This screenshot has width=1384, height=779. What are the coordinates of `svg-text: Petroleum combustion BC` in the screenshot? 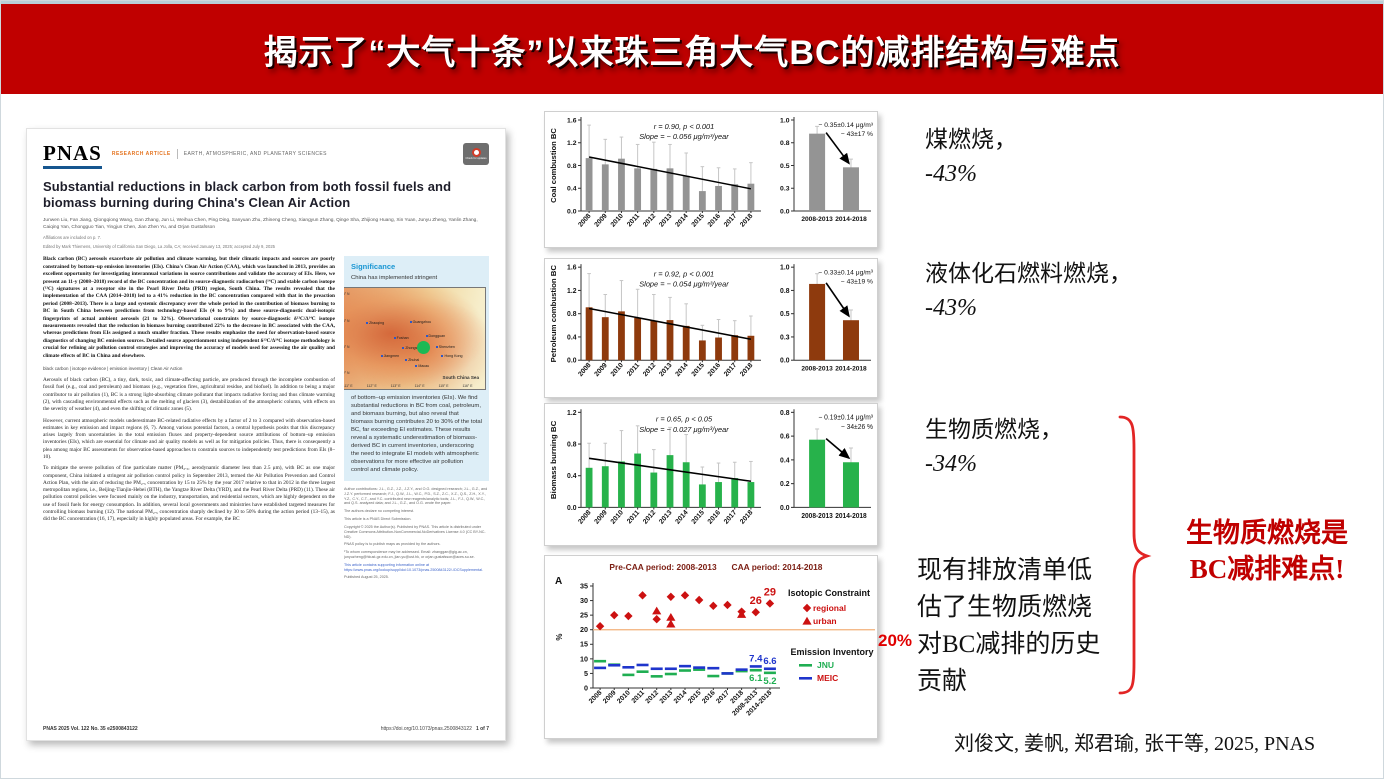 It's located at (553, 314).